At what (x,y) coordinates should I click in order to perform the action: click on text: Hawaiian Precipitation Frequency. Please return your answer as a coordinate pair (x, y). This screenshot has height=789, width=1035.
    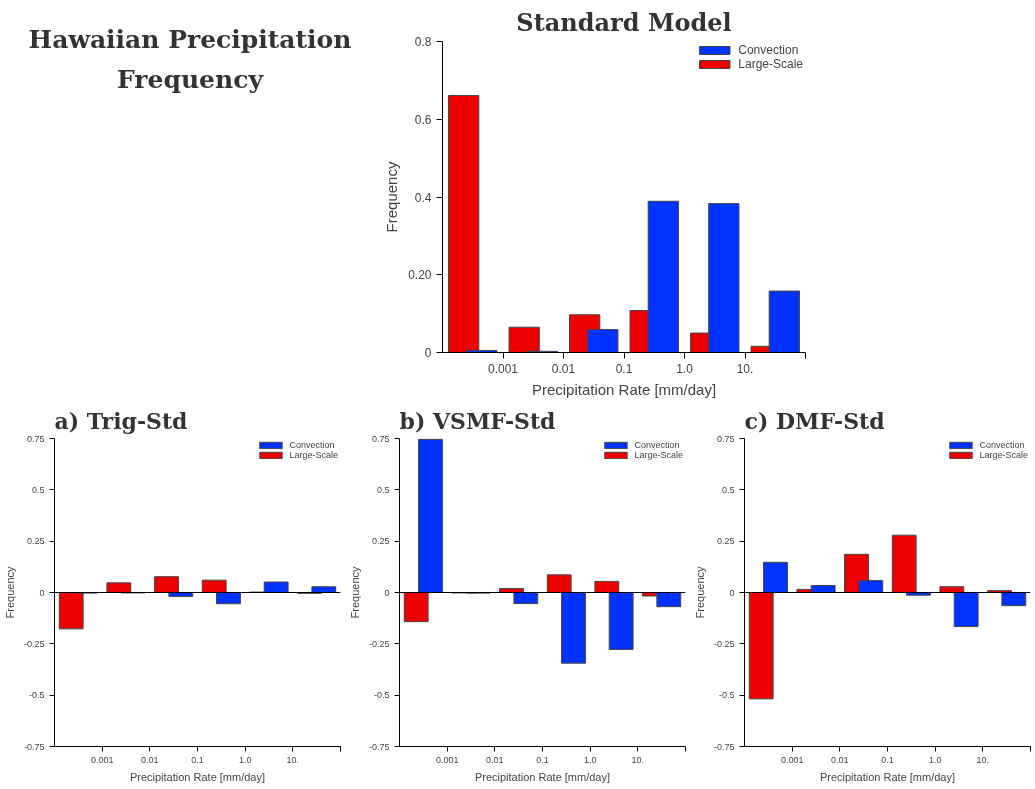
    Looking at the image, I should click on (190, 60).